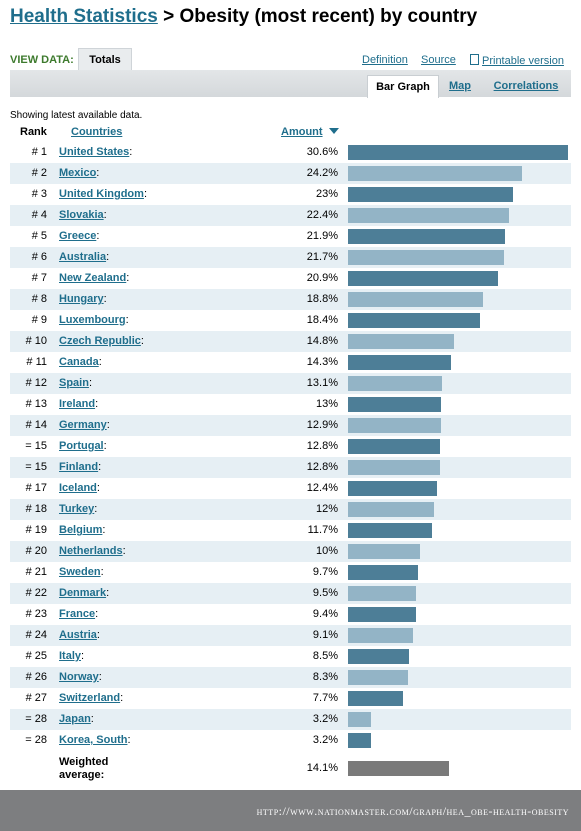  What do you see at coordinates (325, 656) in the screenshot?
I see `amount-label: 8.5%` at bounding box center [325, 656].